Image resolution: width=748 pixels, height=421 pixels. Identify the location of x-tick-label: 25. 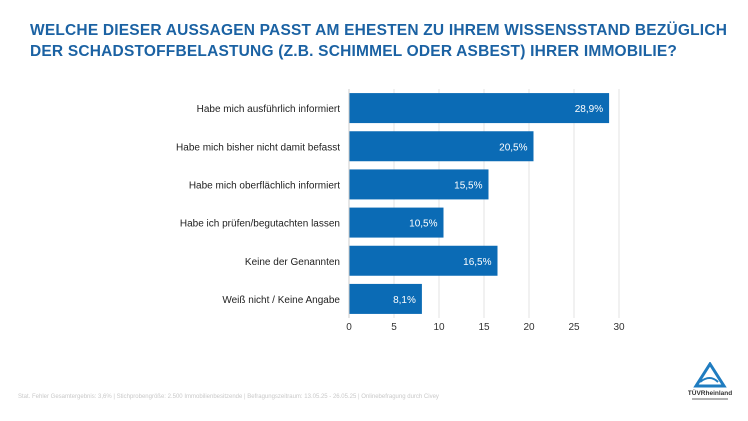
(574, 327).